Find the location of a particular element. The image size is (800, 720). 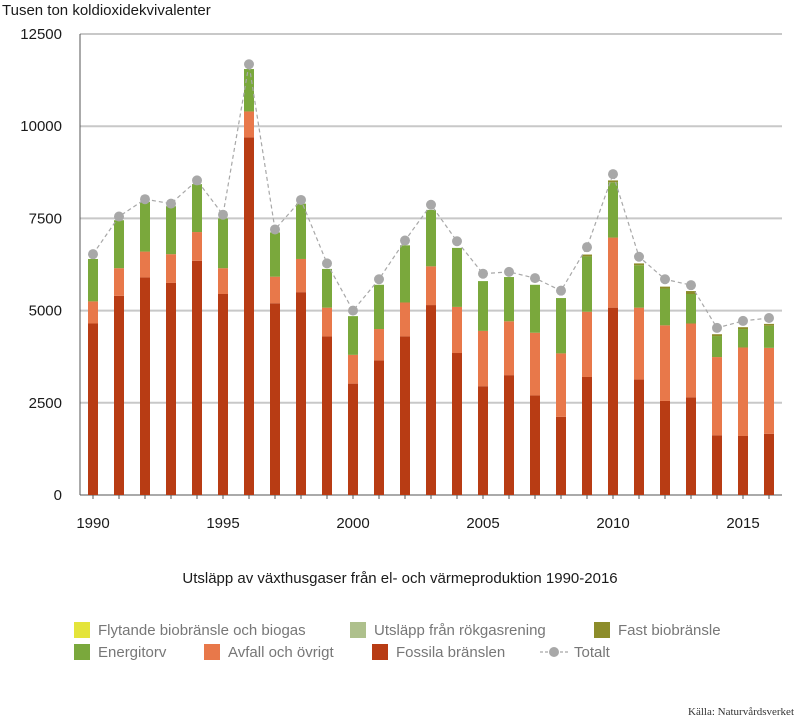

bar-series2-1999 is located at coordinates (327, 288).